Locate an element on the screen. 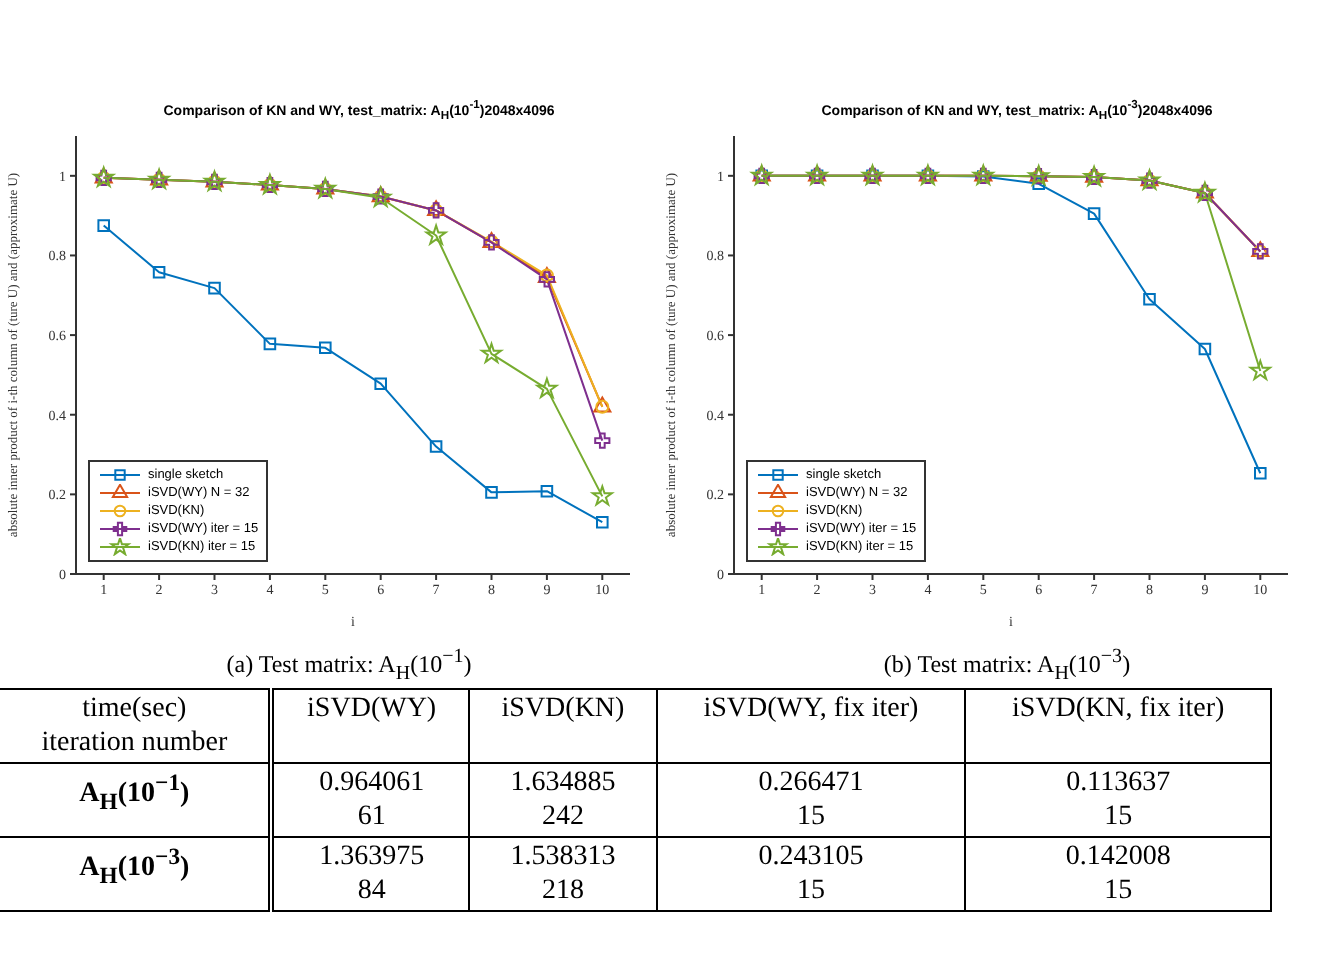  text: time(sec) iteration number is located at coordinates (136, 726).